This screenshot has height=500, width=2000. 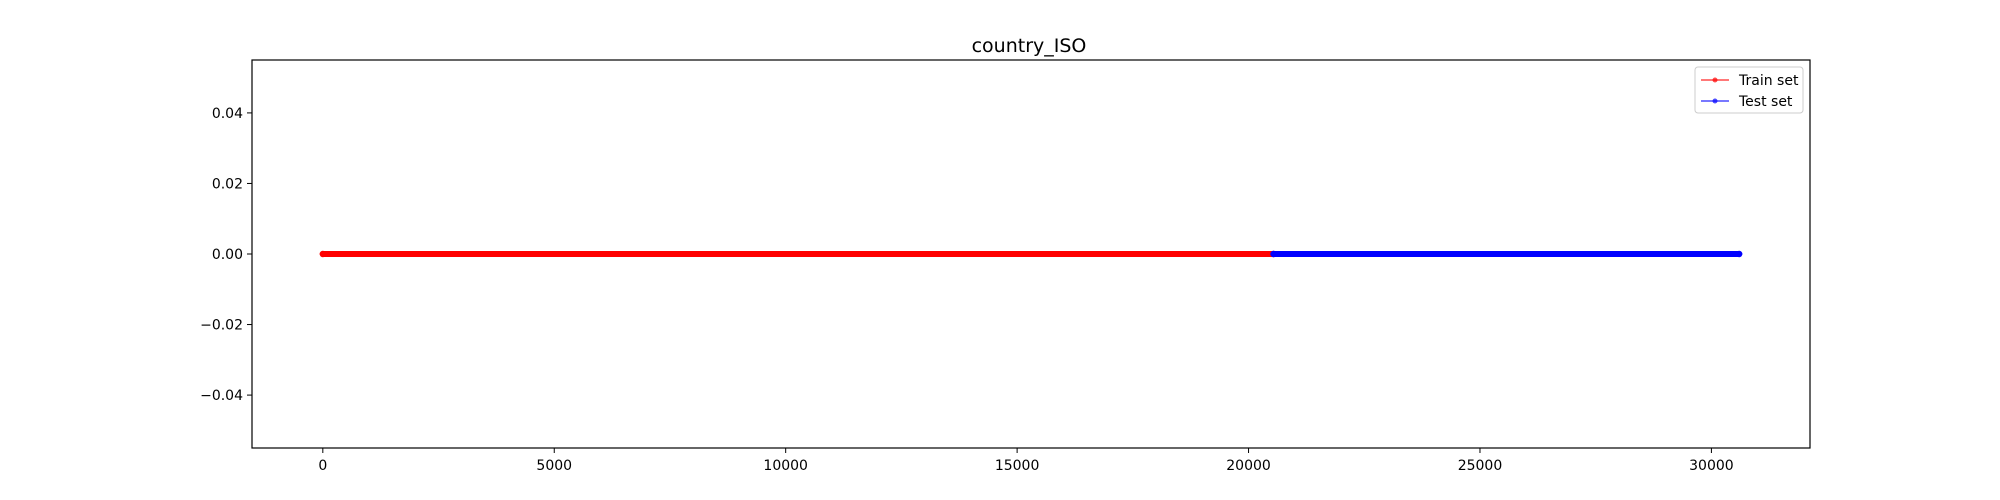 I want to click on legend: Train set Test set, so click(x=1749, y=90).